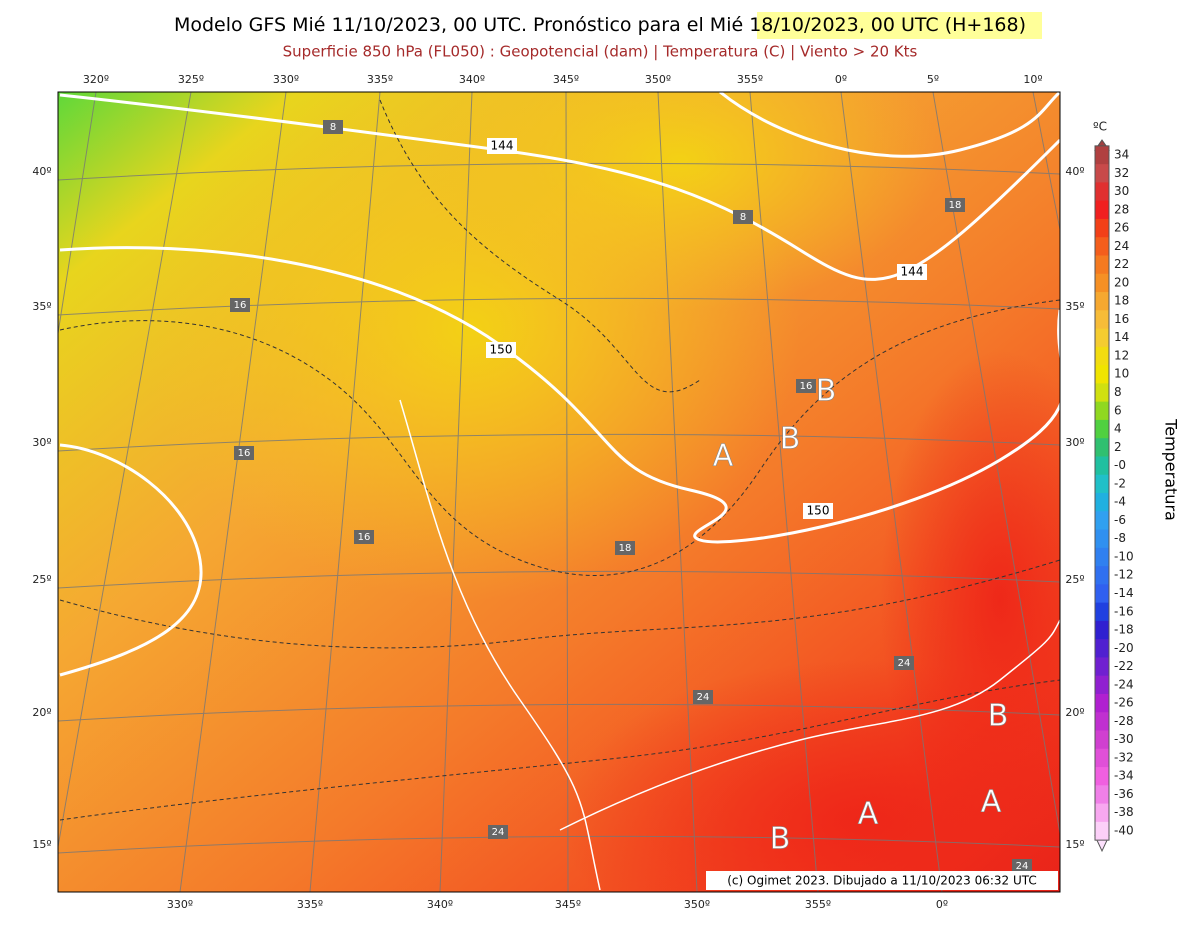 The width and height of the screenshot is (1200, 937). I want to click on legend-label: -10, so click(1124, 556).